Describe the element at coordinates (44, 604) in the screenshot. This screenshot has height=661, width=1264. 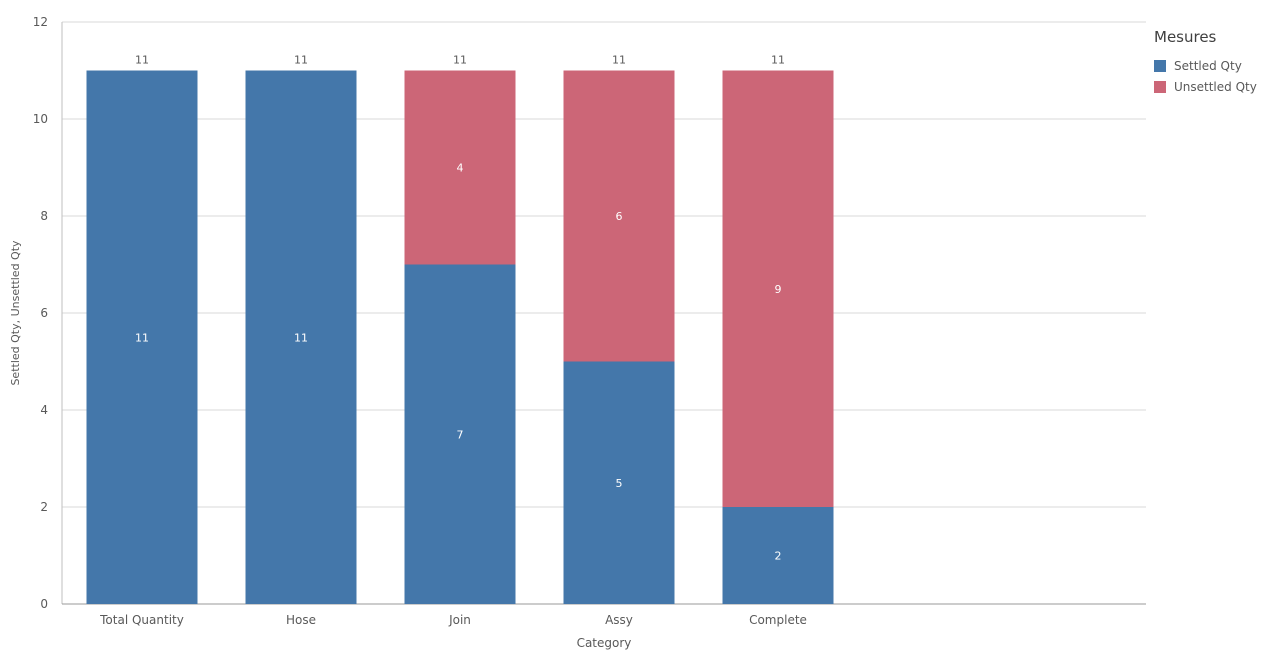
I see `y-tick-label: 0` at that location.